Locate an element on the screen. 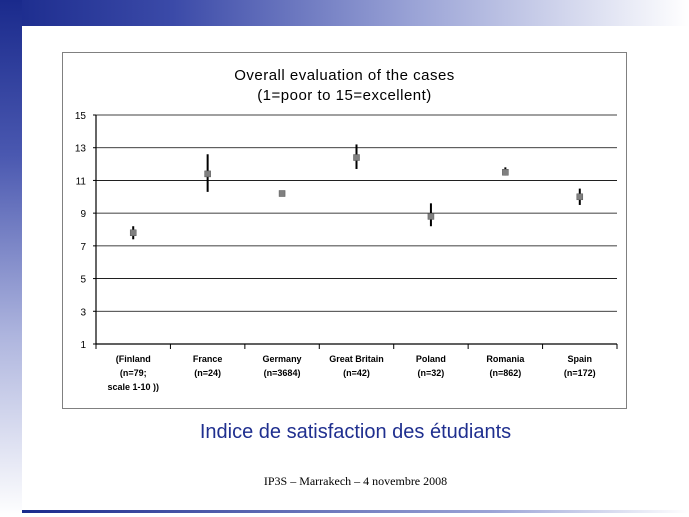 The height and width of the screenshot is (517, 689). x-category-label: scale 1-10 )) is located at coordinates (133, 387).